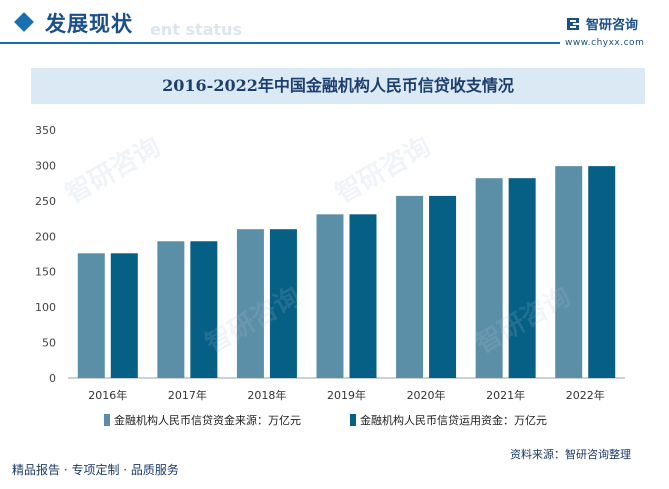 The height and width of the screenshot is (489, 669). Describe the element at coordinates (95, 470) in the screenshot. I see `footer-slogan: 精品报告 · 专项定制 · 品质服务` at that location.